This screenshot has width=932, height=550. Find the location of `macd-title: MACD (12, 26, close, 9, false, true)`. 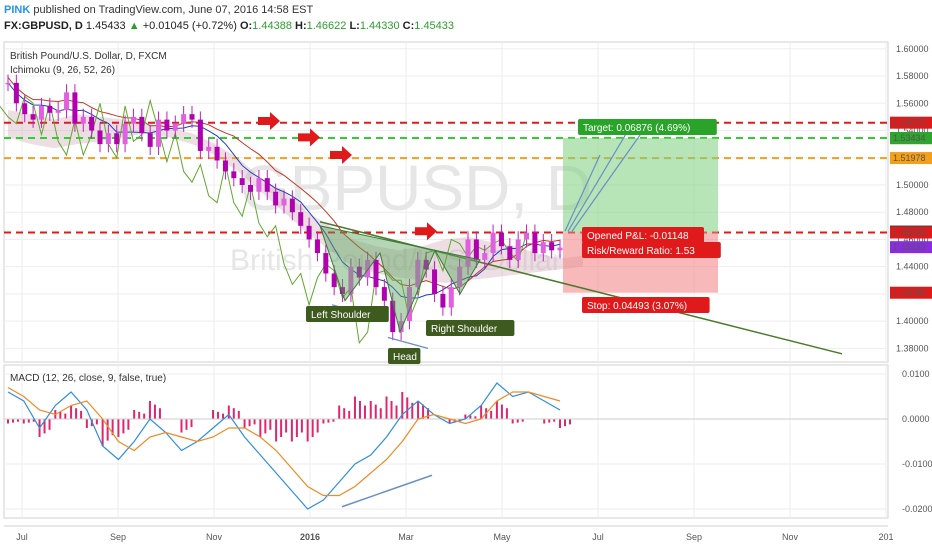

macd-title: MACD (12, 26, close, 9, false, true) is located at coordinates (88, 378).